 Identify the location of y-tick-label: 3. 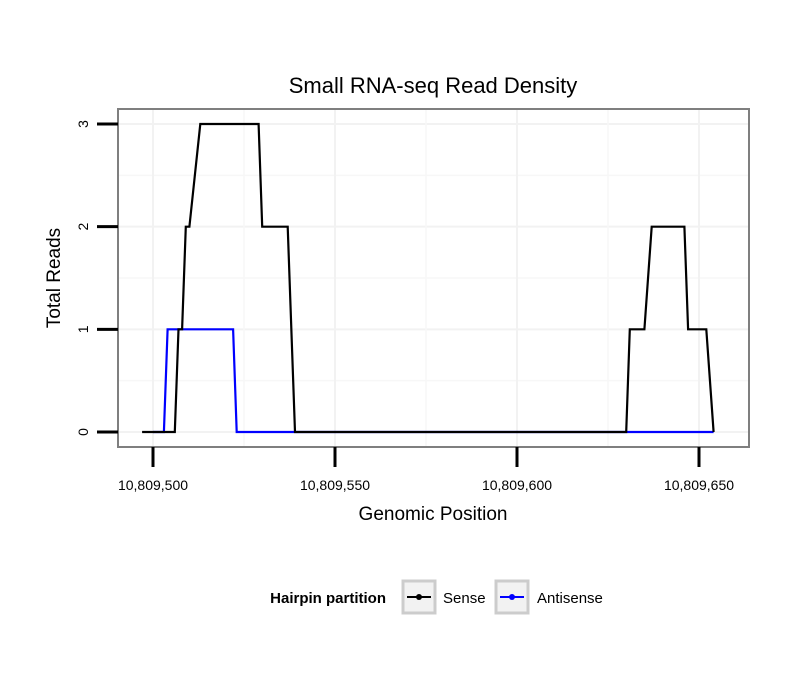
(83, 124).